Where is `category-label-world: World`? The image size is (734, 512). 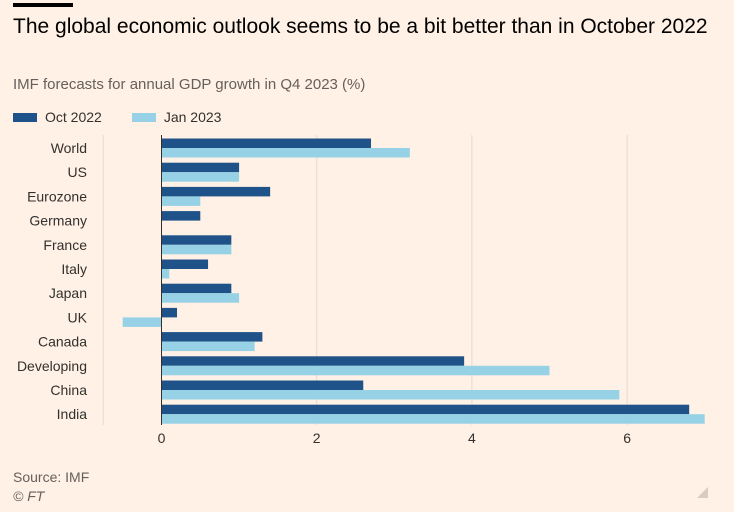 category-label-world: World is located at coordinates (69, 148).